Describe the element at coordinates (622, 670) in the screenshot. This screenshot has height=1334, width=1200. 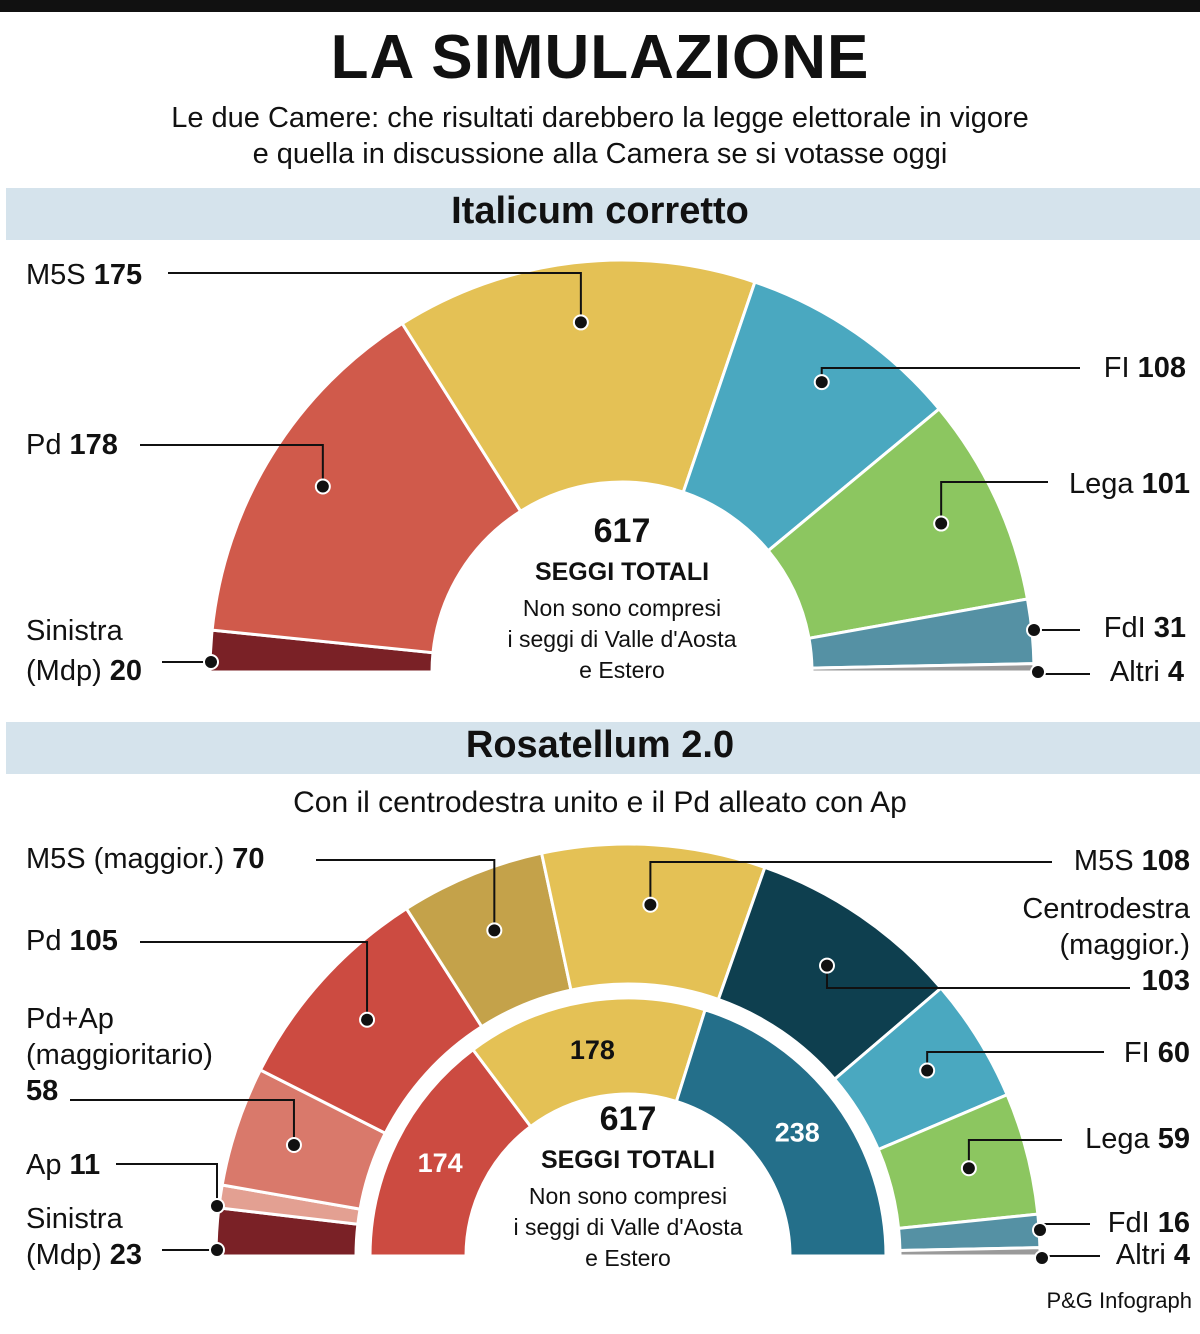
I see `italicum-center-note-2: e Estero` at that location.